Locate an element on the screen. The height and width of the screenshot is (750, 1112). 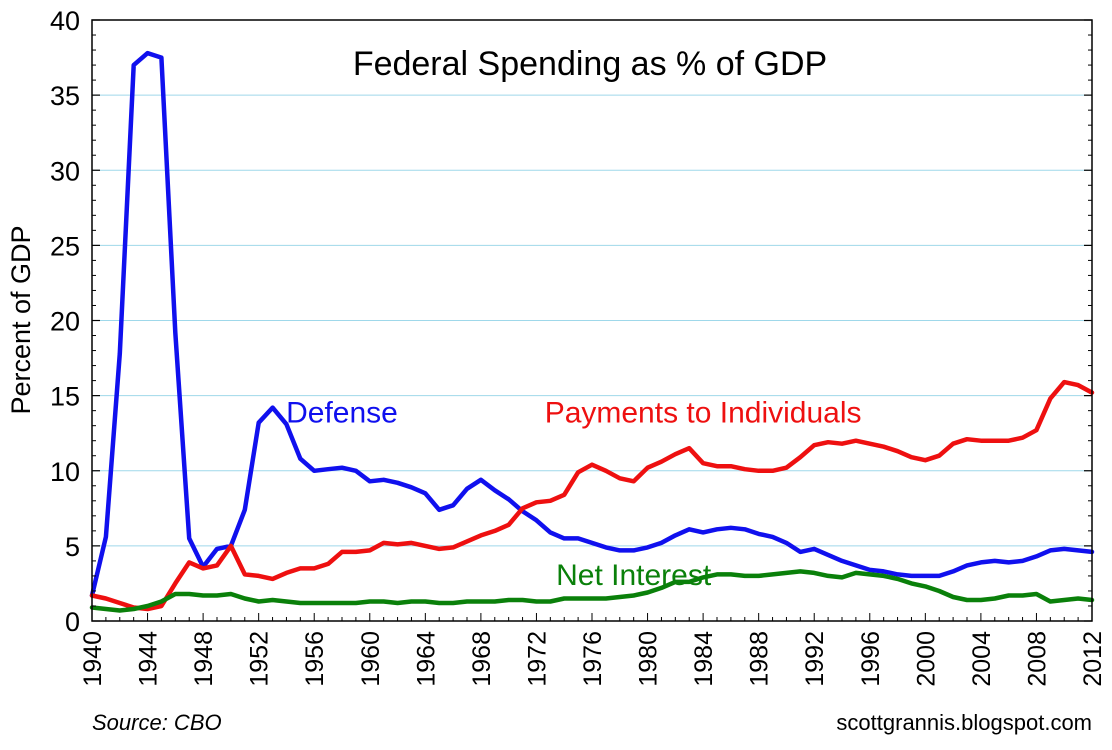
x-tick-label: 1944 is located at coordinates (149, 659).